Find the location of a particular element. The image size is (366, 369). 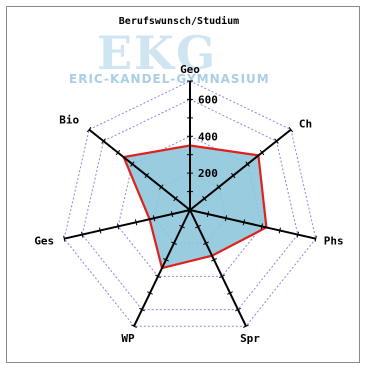

axis-label-phs: Phs is located at coordinates (334, 241).